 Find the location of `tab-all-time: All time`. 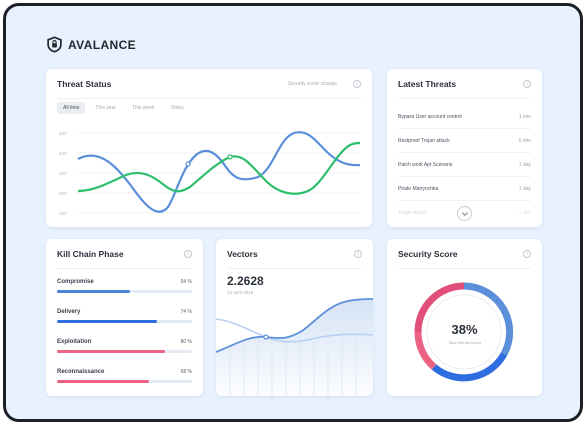

tab-all-time: All time is located at coordinates (71, 108).